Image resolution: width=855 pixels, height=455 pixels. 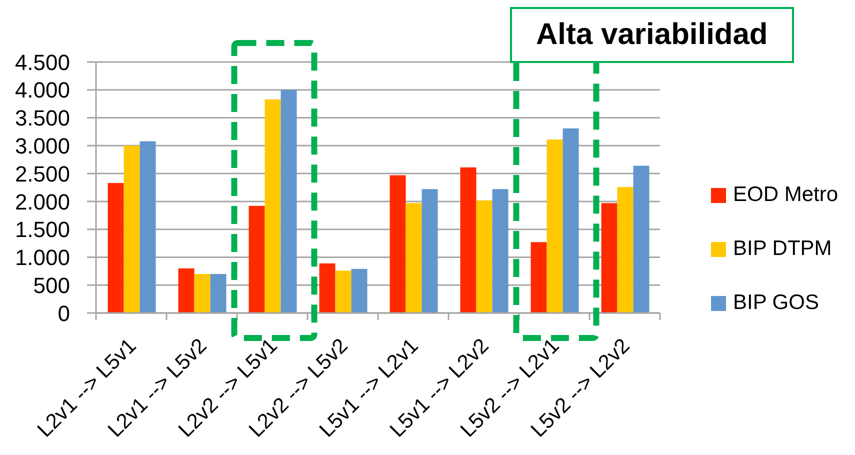 What do you see at coordinates (42, 201) in the screenshot?
I see `y-tick-label: 2.000` at bounding box center [42, 201].